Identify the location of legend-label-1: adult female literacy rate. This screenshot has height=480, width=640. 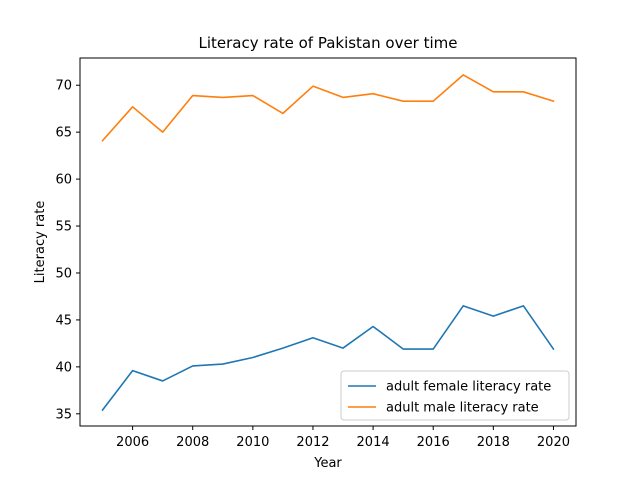
(468, 387).